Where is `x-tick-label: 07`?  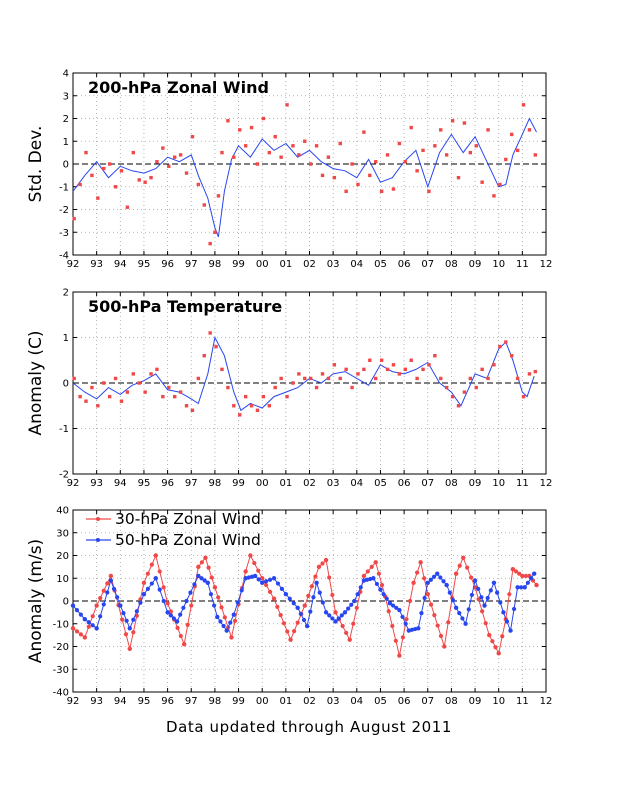 x-tick-label: 07 is located at coordinates (427, 701).